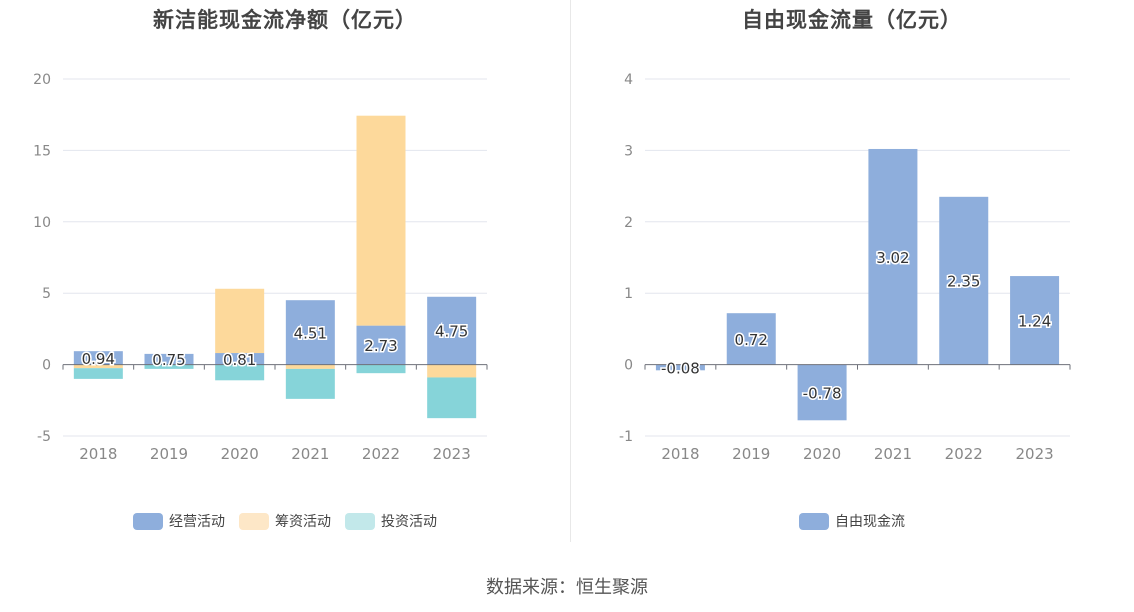 This screenshot has width=1134, height=612. Describe the element at coordinates (46, 294) in the screenshot. I see `y-tick-label: 5` at that location.